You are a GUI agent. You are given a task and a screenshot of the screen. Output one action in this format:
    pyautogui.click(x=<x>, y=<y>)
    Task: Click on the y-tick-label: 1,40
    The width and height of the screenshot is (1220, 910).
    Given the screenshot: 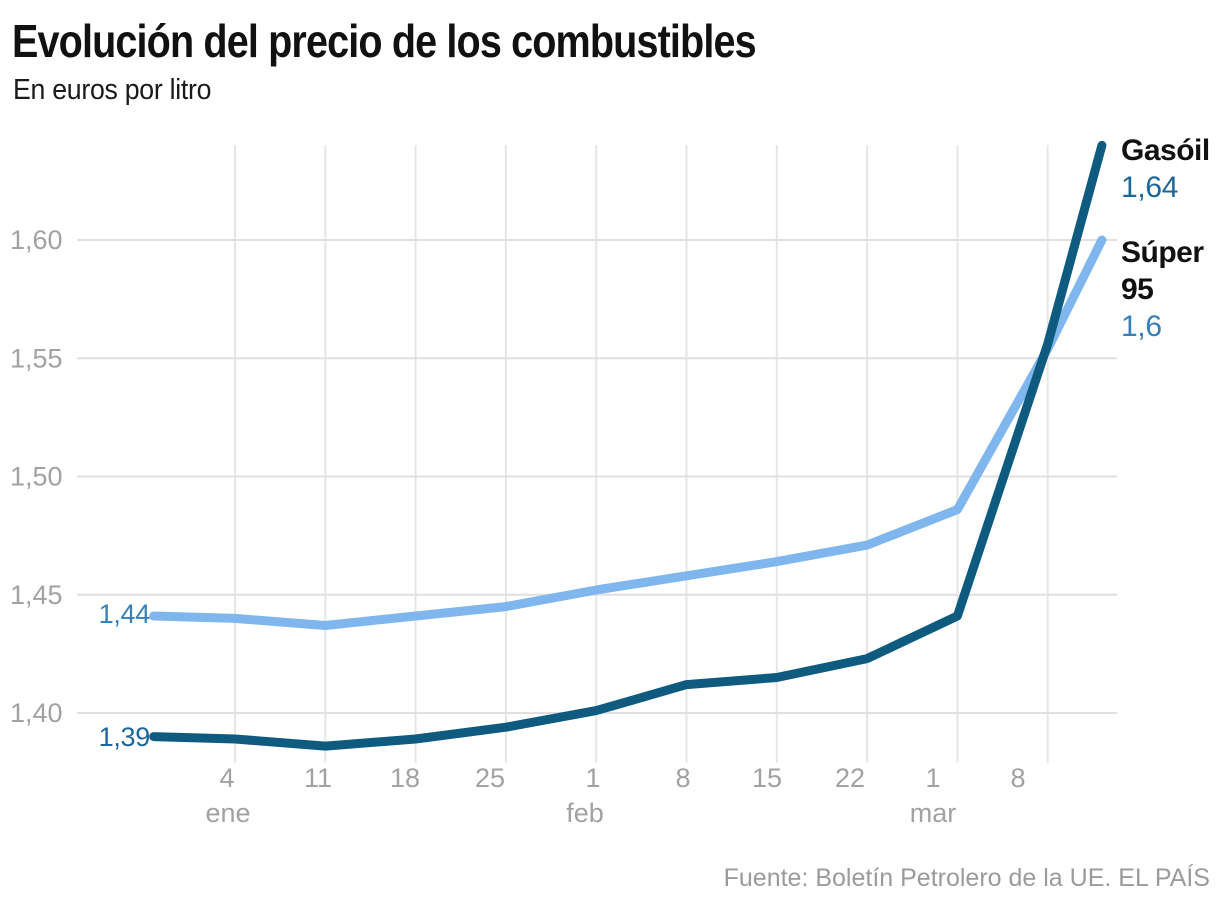 What is the action you would take?
    pyautogui.click(x=36, y=713)
    